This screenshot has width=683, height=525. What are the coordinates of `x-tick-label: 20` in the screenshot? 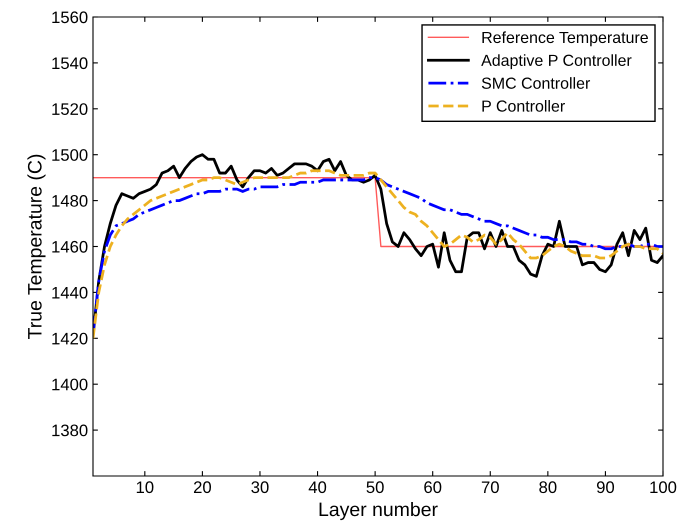 It's located at (203, 487).